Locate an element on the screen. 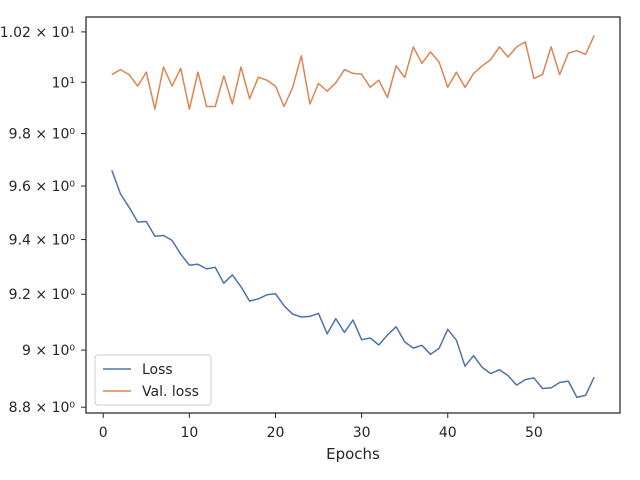  legend-box is located at coordinates (153, 380).